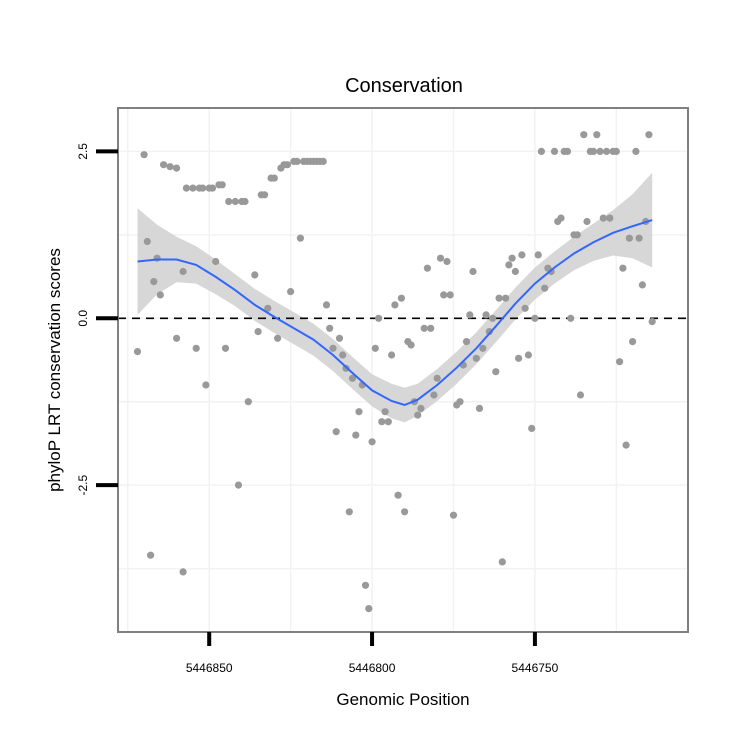 This screenshot has width=750, height=750. I want to click on x-tick-label: 5446800, so click(372, 668).